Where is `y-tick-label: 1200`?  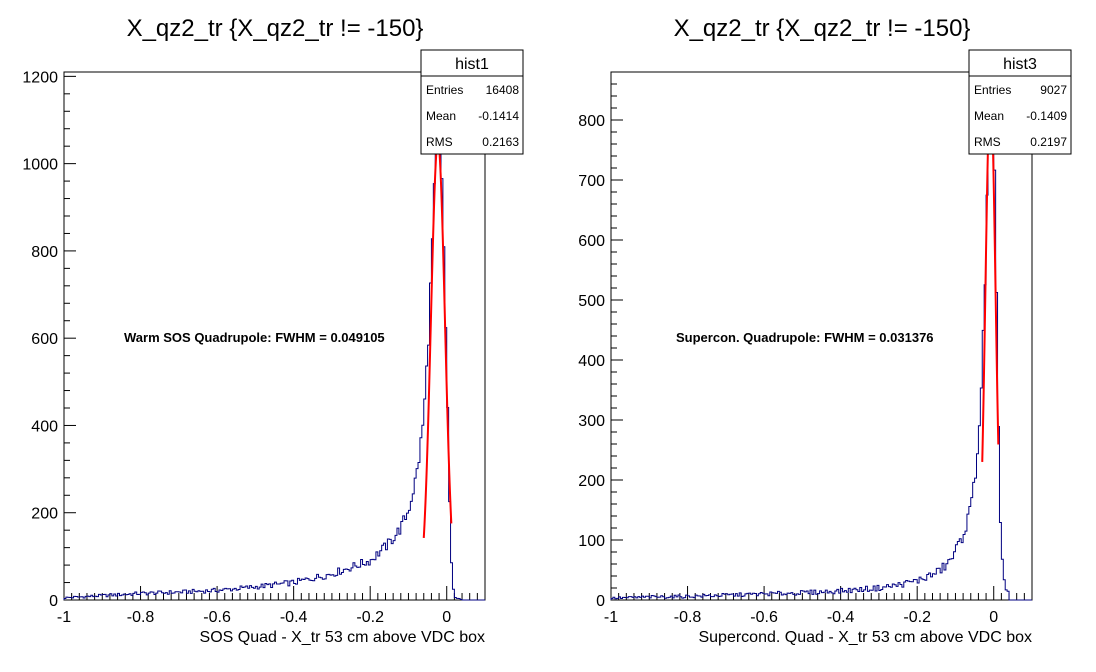 y-tick-label: 1200 is located at coordinates (40, 77).